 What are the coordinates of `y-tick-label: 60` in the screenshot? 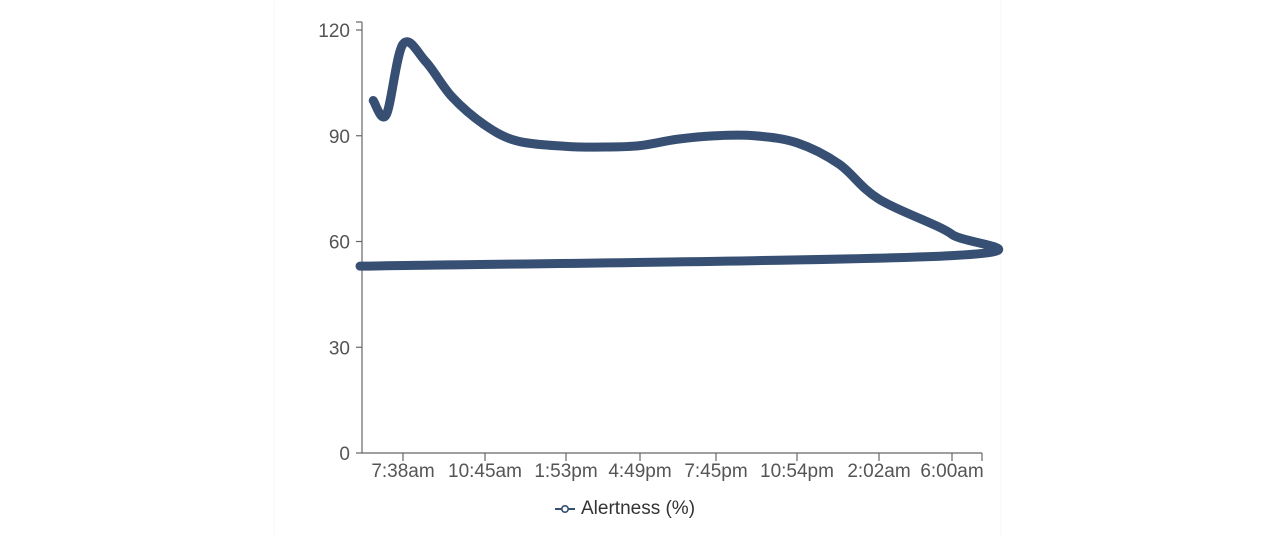 It's located at (339, 243).